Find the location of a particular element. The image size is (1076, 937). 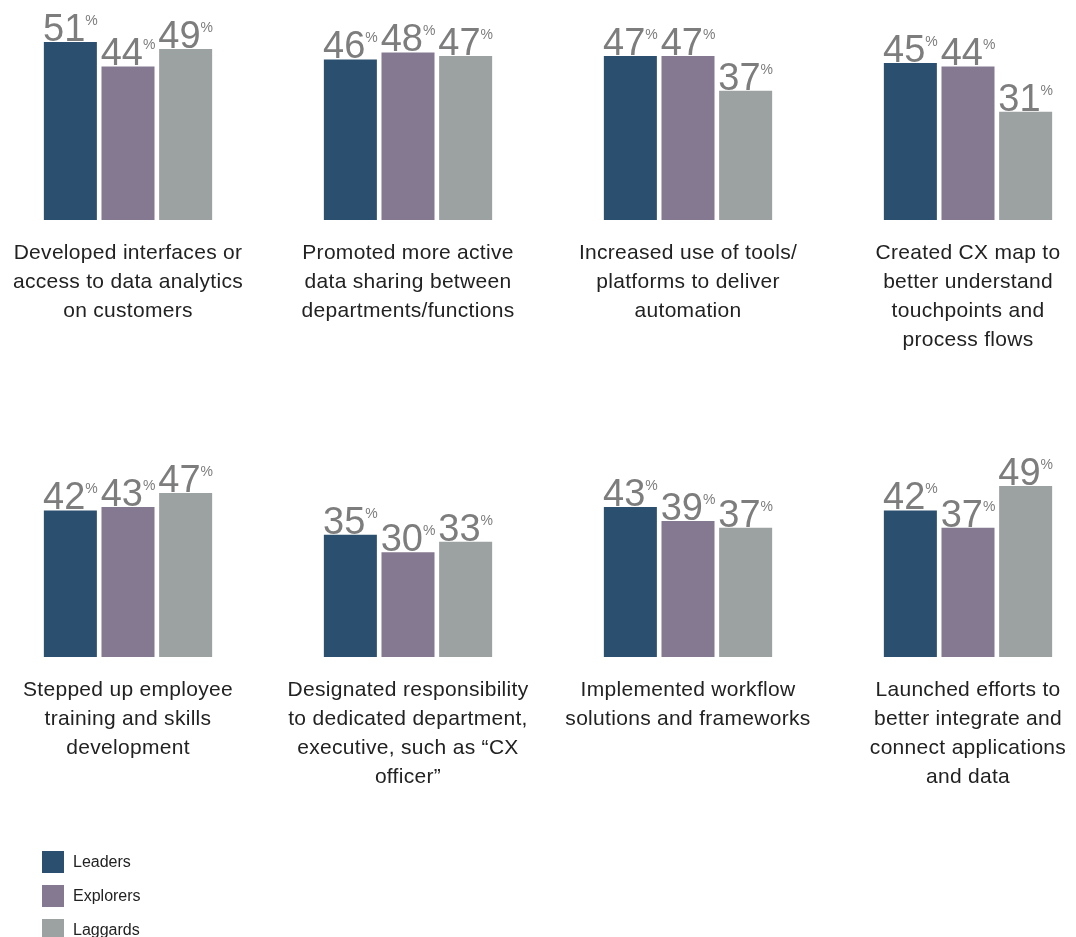

data-label: 48% is located at coordinates (408, 38).